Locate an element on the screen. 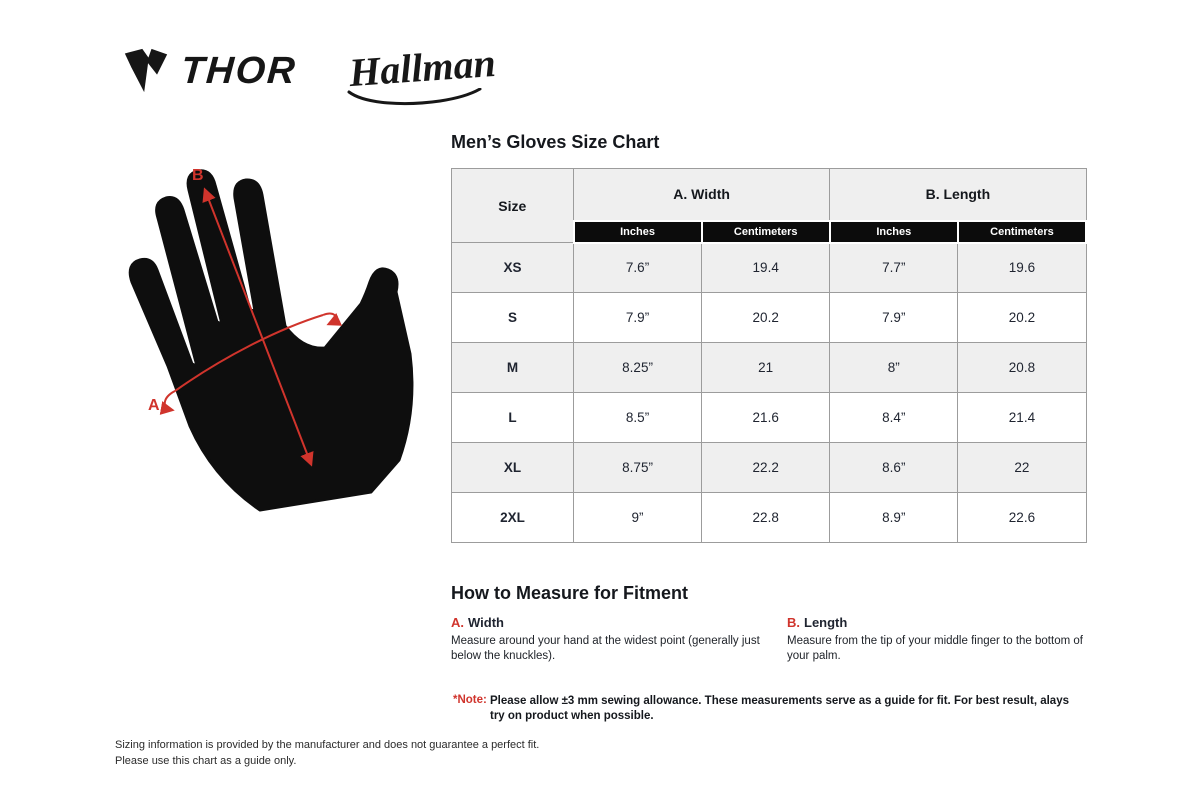  size-value: M is located at coordinates (512, 367).